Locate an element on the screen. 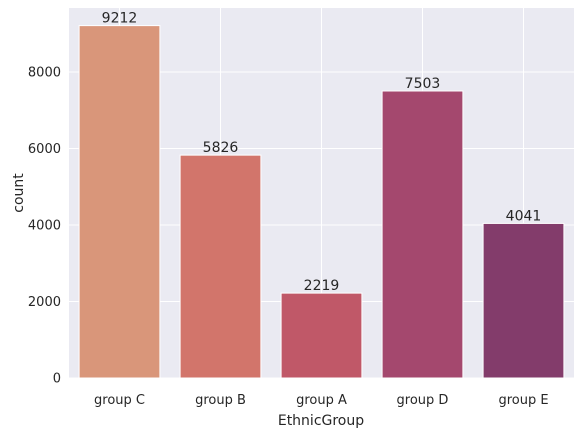 This screenshot has width=583, height=437. data-label: 7503 is located at coordinates (423, 84).